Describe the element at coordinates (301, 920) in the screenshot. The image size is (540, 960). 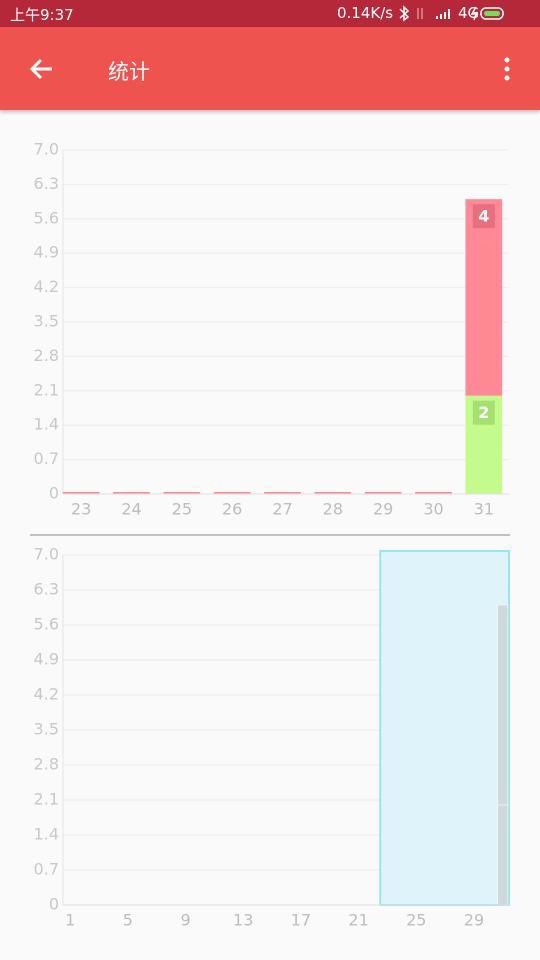
I see `x-tick-label: 17` at that location.